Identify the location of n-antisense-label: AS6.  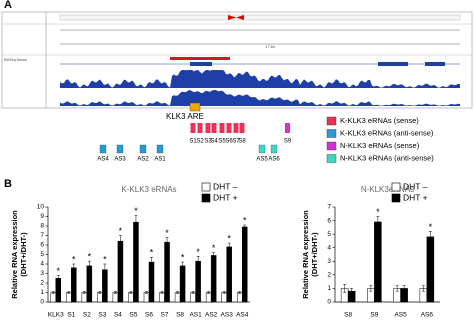
(274, 160).